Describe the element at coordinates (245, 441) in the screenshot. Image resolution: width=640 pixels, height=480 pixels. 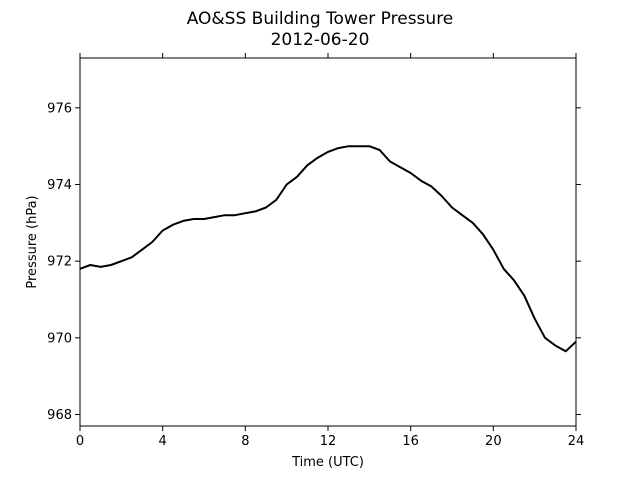
I see `x-tick-label: 8` at that location.